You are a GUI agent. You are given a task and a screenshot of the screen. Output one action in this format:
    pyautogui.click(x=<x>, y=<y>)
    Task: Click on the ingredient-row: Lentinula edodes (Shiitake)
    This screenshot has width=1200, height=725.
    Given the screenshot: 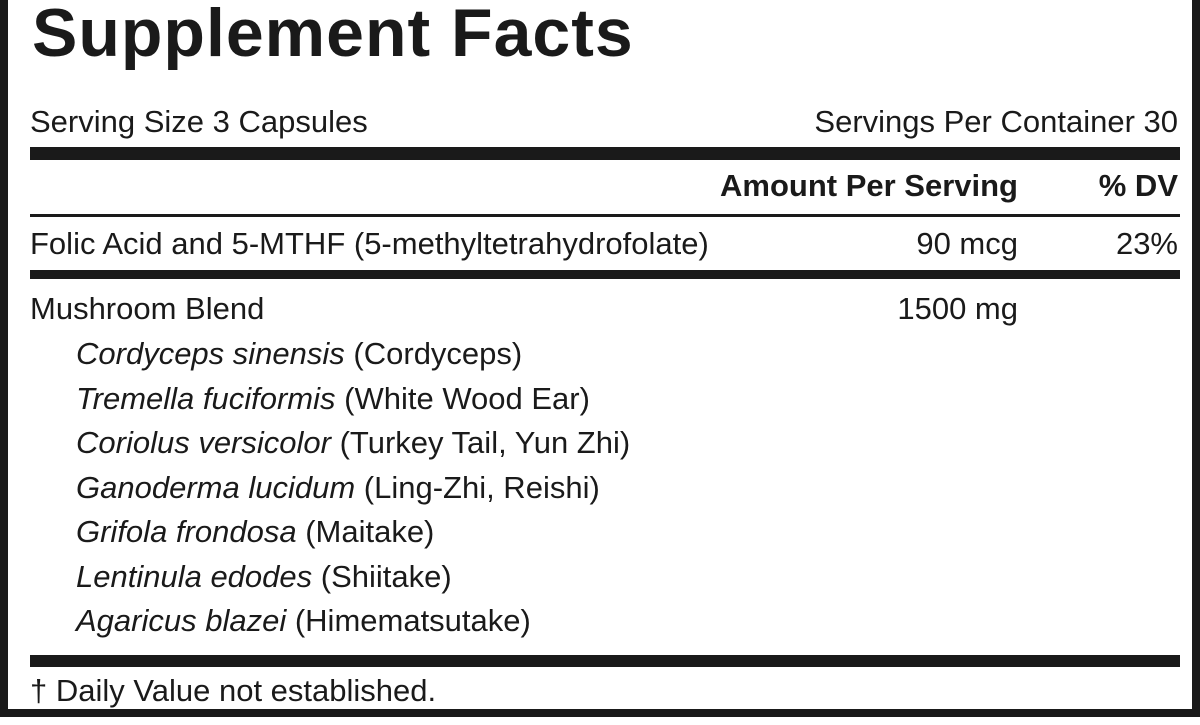 What is the action you would take?
    pyautogui.click(x=264, y=577)
    